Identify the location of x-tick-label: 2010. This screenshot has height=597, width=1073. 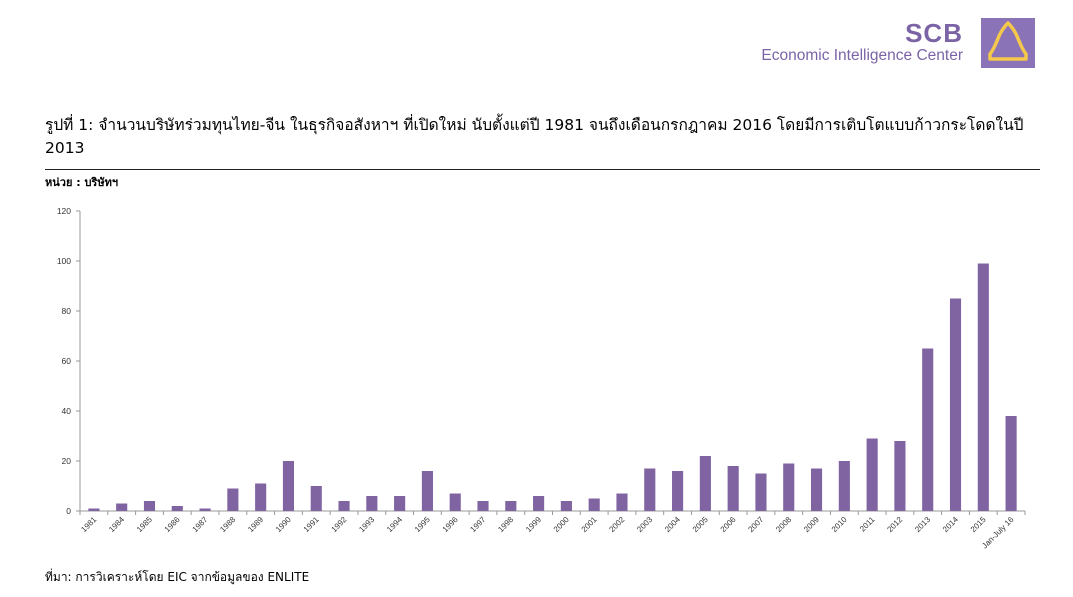
(839, 524).